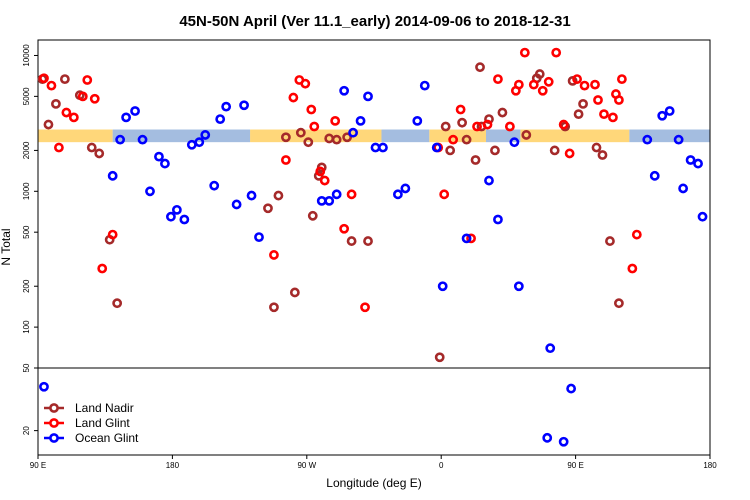 This screenshot has height=500, width=750. I want to click on y-tick-label: 200, so click(26, 286).